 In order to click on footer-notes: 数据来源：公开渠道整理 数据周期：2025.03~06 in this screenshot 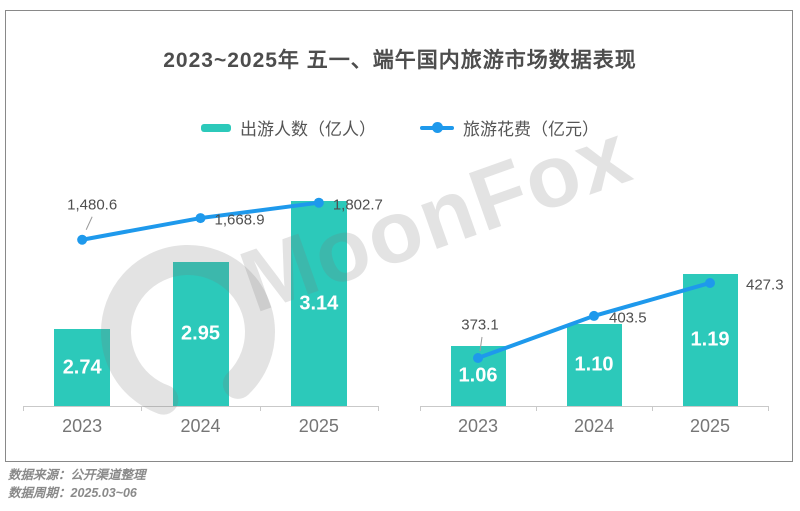, I will do `click(77, 484)`.